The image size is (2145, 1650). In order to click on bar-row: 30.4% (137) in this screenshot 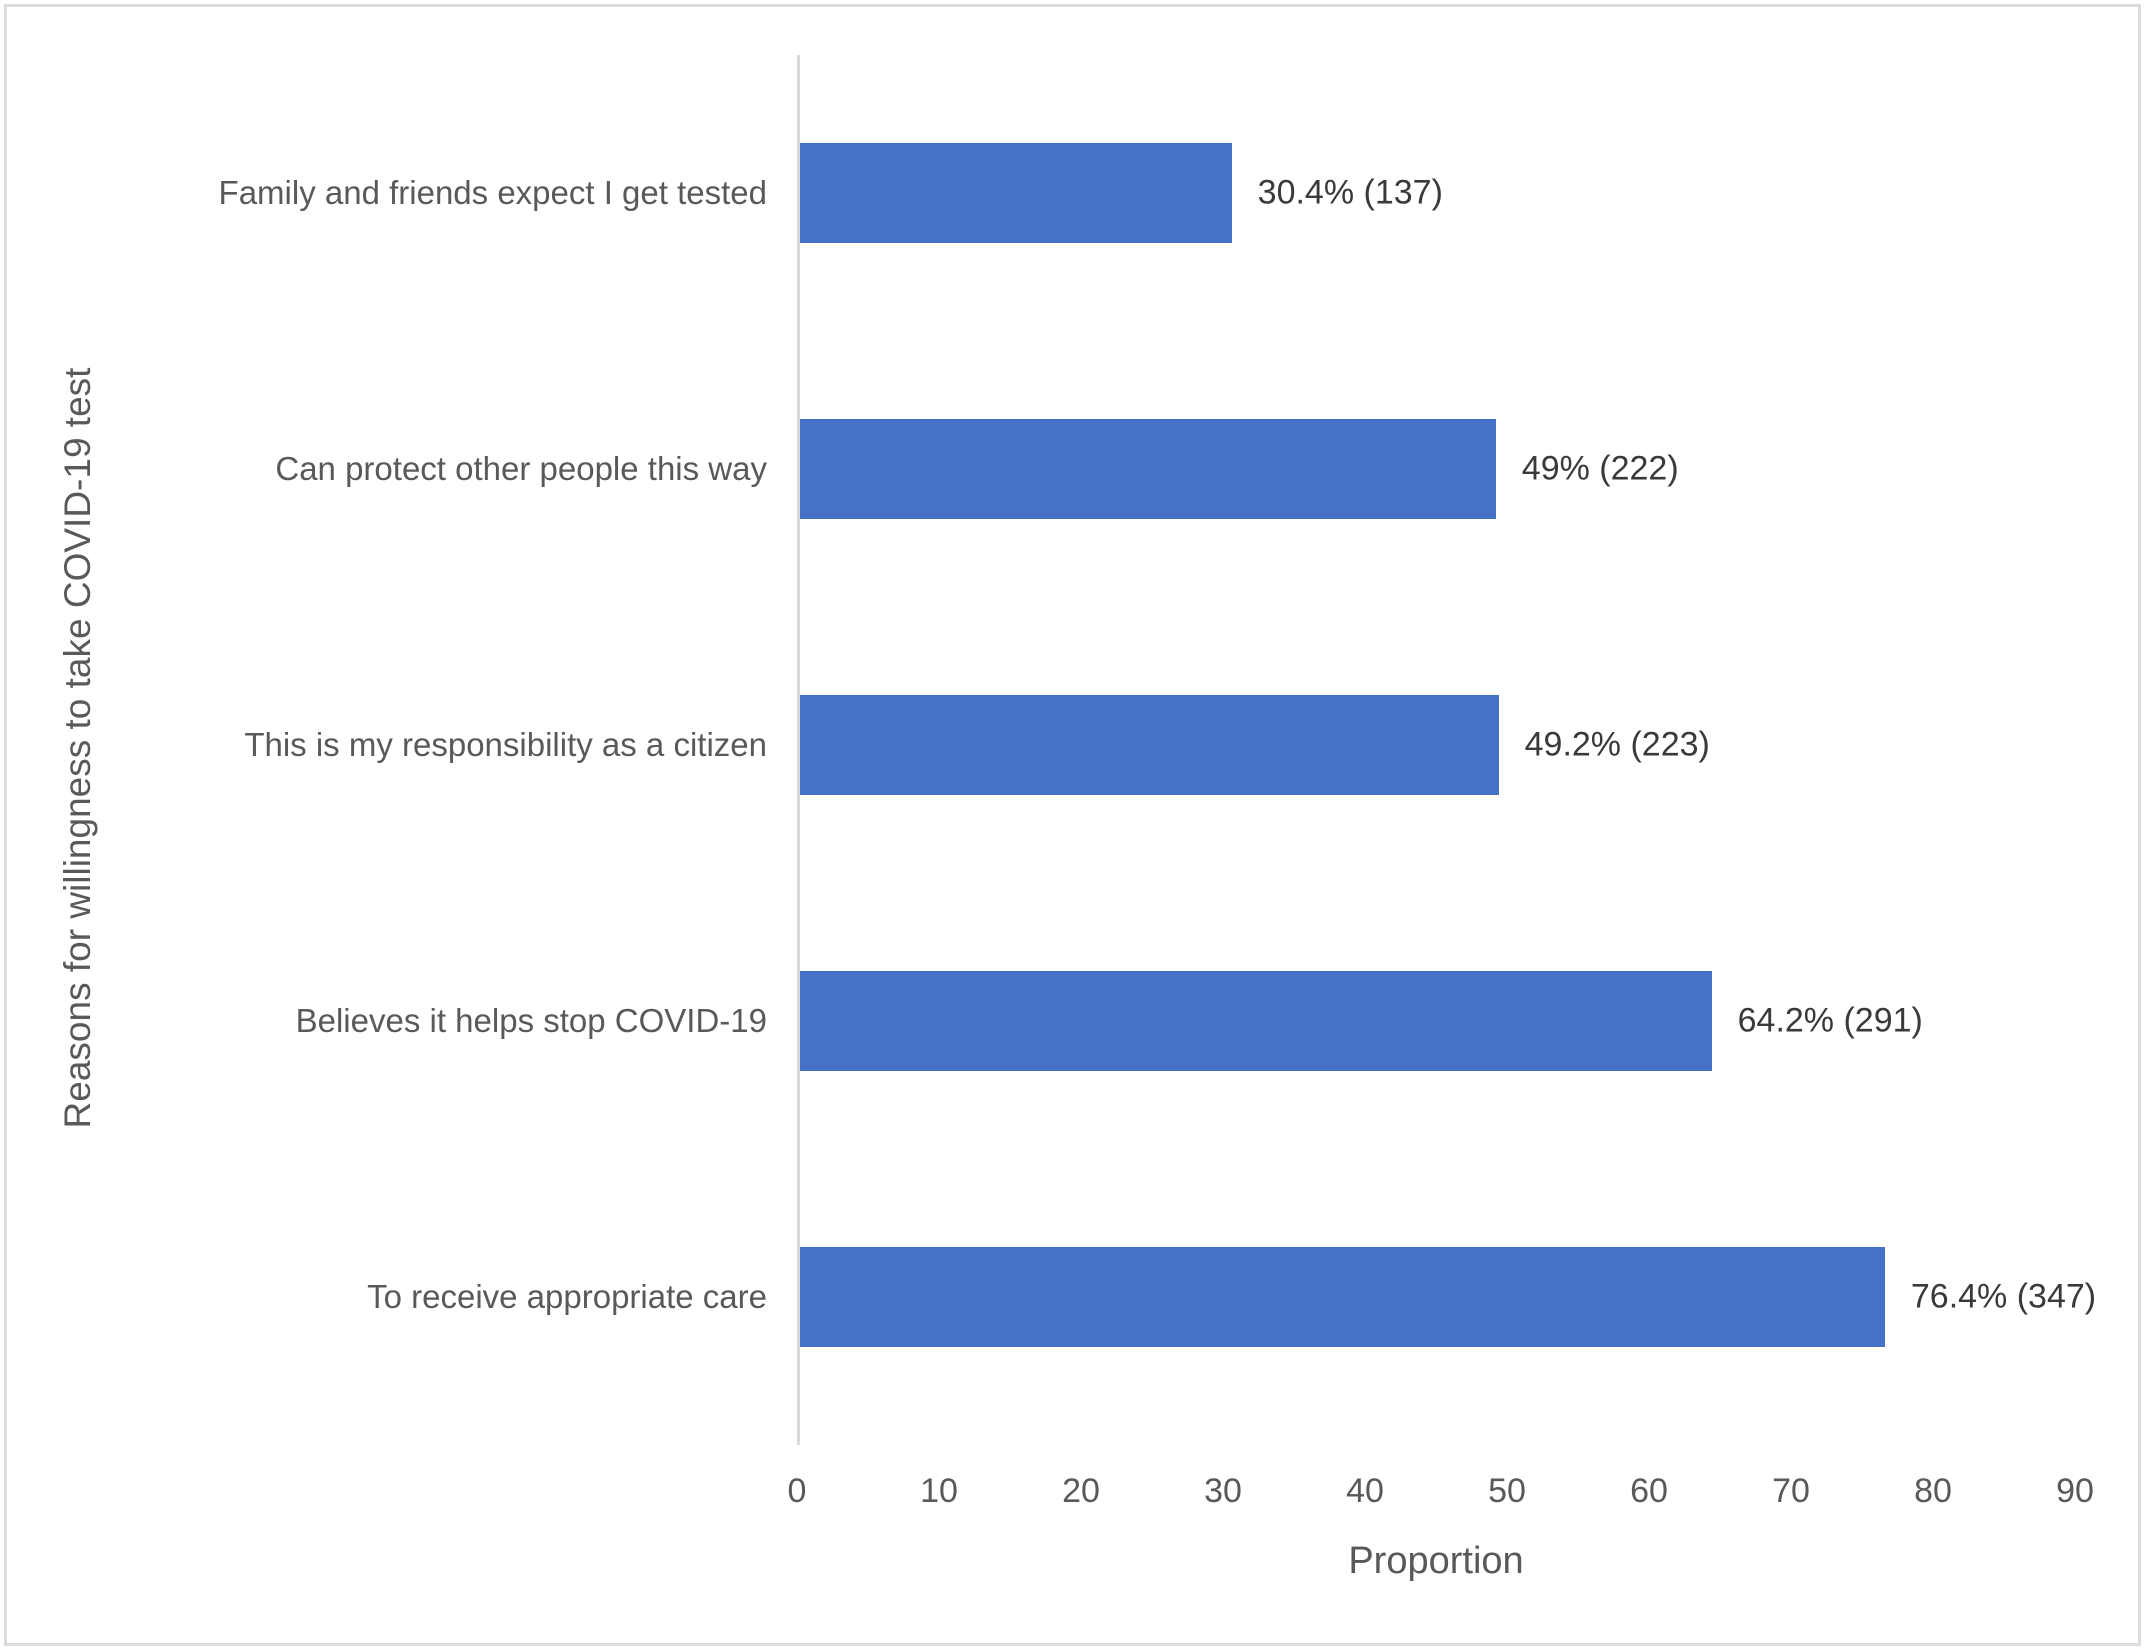, I will do `click(1439, 193)`.